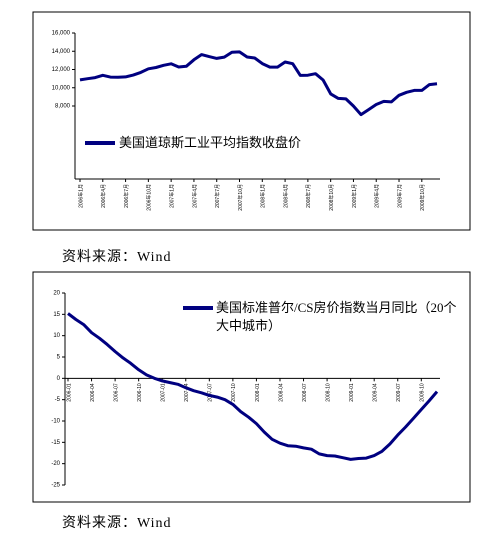 The width and height of the screenshot is (500, 539). What do you see at coordinates (352, 392) in the screenshot?
I see `x-tick-label: 2009-01` at bounding box center [352, 392].